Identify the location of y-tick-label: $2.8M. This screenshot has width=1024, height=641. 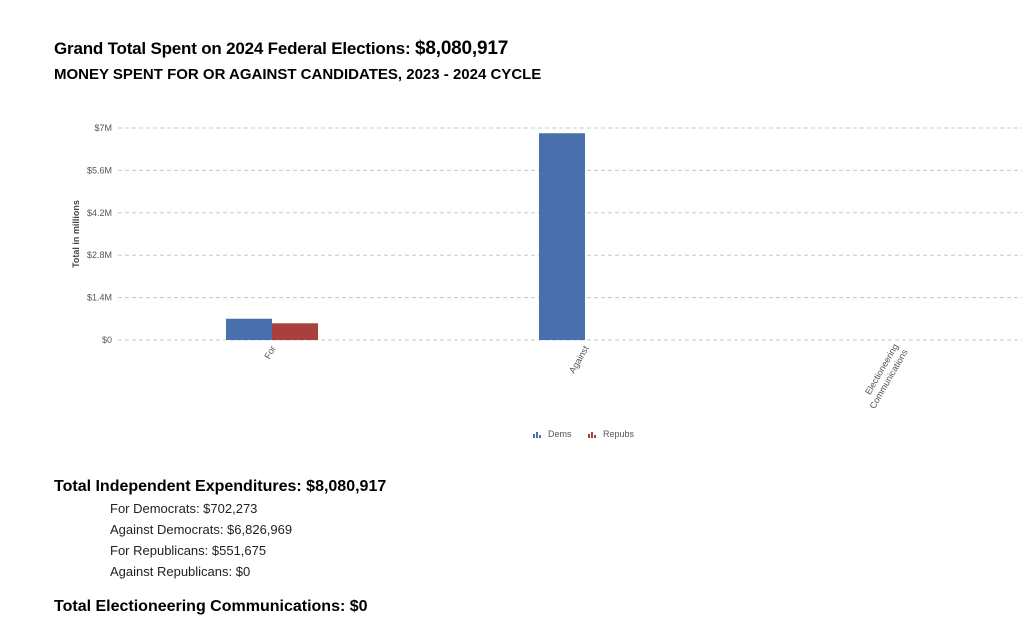
(99, 255).